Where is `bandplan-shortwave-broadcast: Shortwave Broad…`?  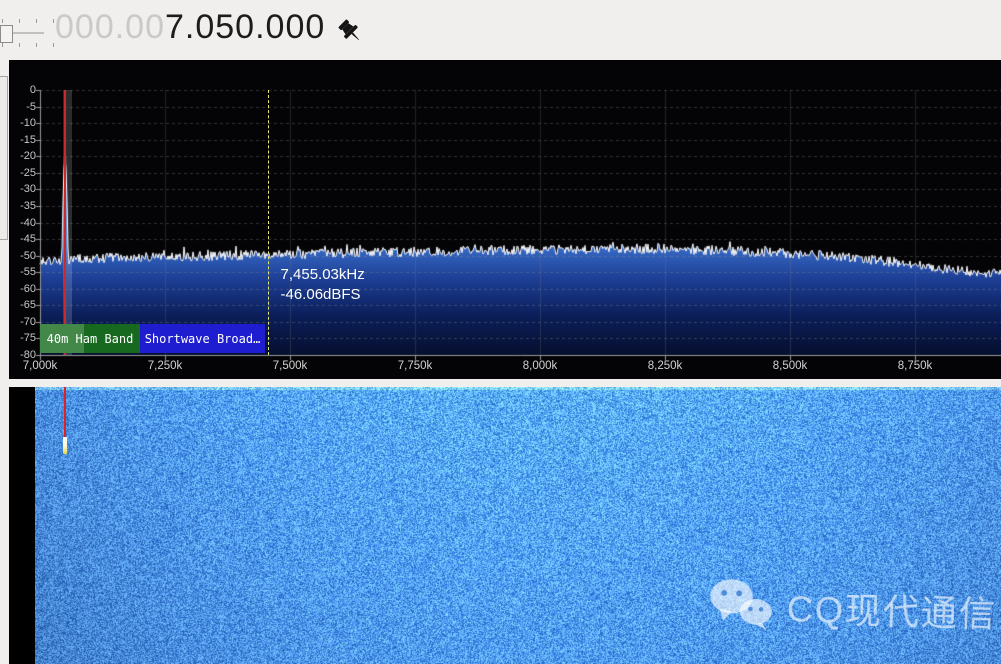
bandplan-shortwave-broadcast: Shortwave Broad… is located at coordinates (202, 338).